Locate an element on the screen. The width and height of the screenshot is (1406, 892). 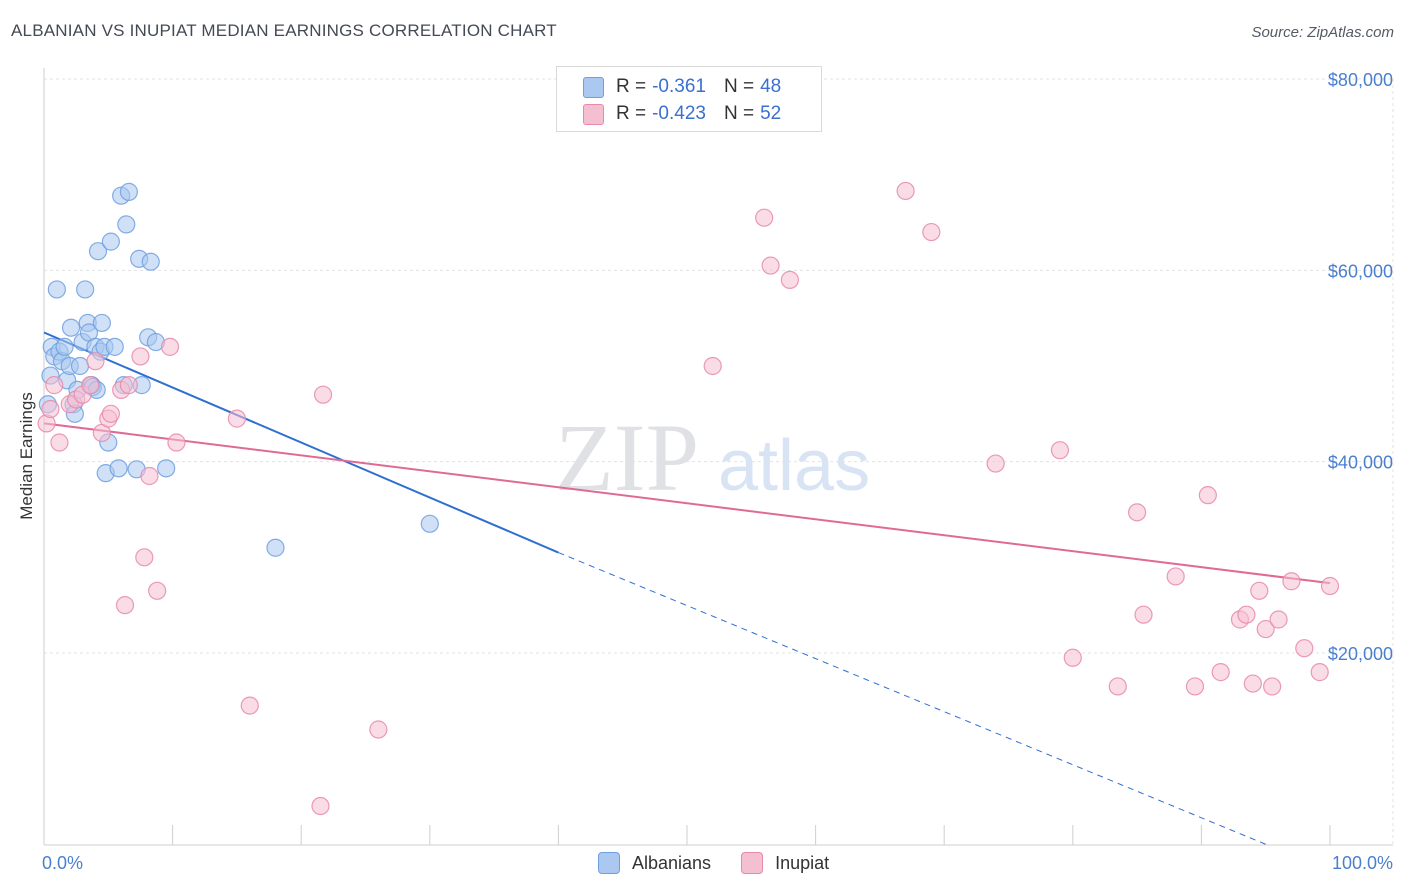
x-tick-label-max: 100.0% is located at coordinates (1362, 863).